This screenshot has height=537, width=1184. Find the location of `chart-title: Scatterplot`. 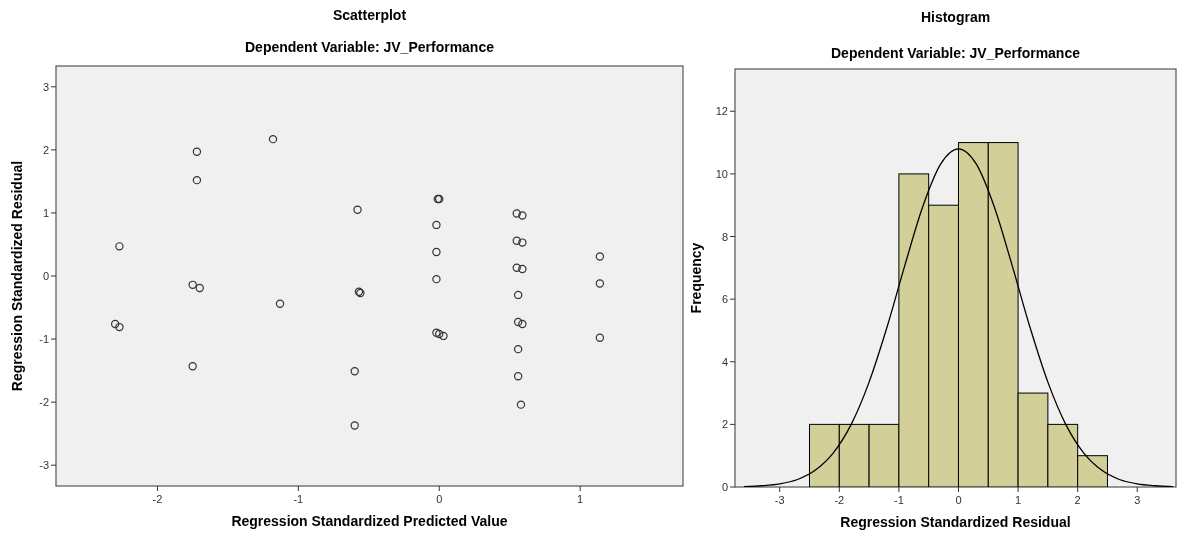

chart-title: Scatterplot is located at coordinates (369, 15).